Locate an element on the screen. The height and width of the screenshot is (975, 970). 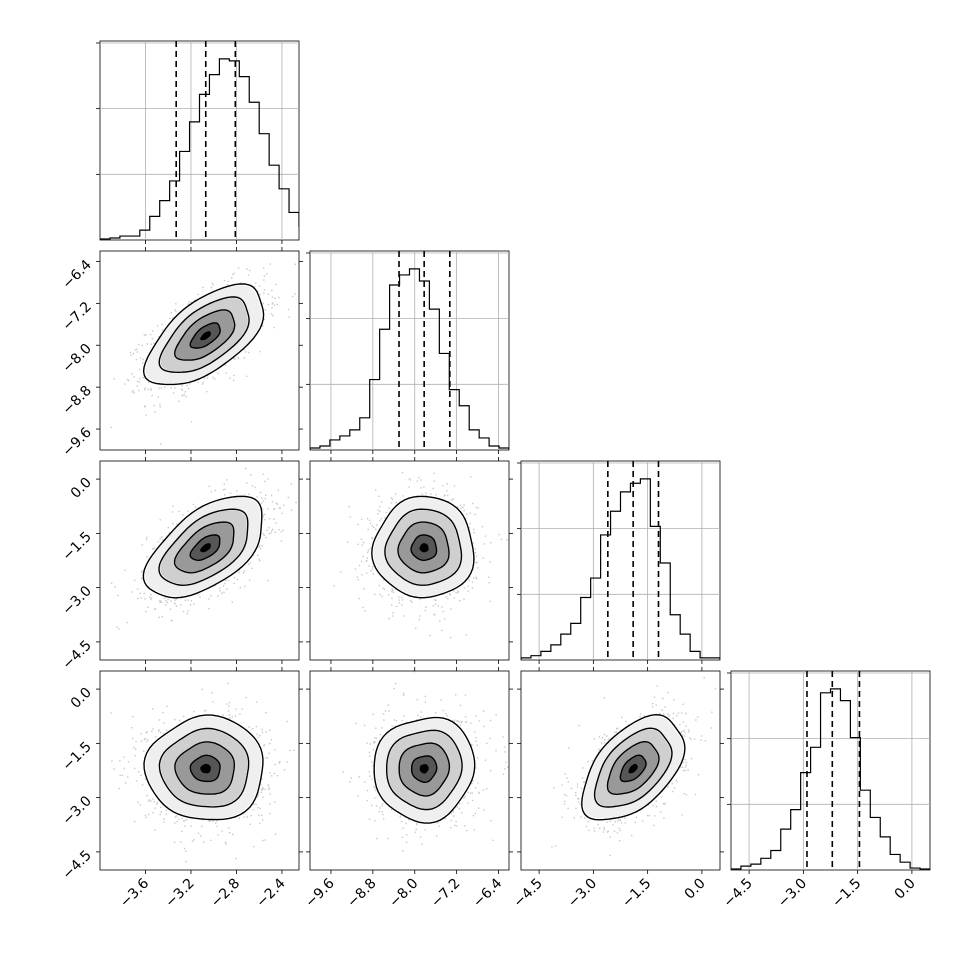
x-tick-label: −2.8 is located at coordinates (225, 893).